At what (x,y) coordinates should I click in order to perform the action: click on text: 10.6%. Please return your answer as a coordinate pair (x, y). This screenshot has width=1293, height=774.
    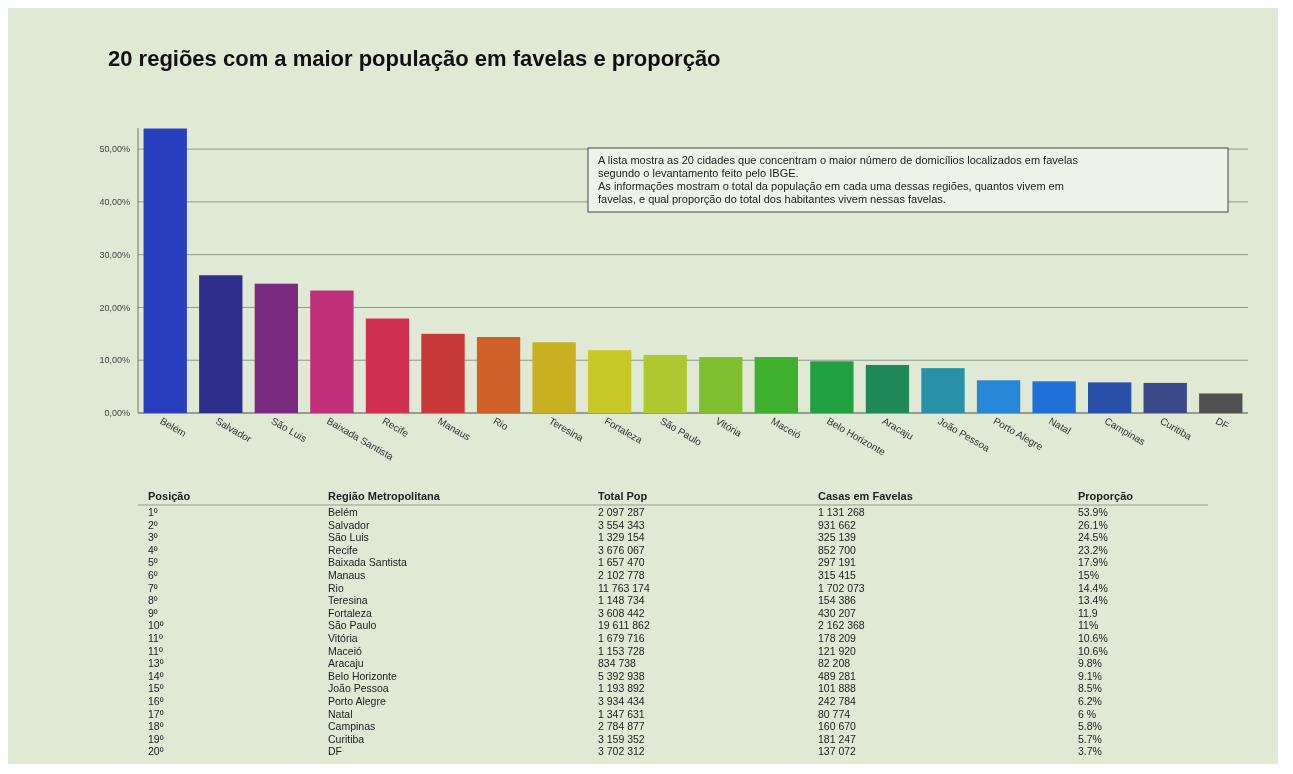
    Looking at the image, I should click on (1093, 650).